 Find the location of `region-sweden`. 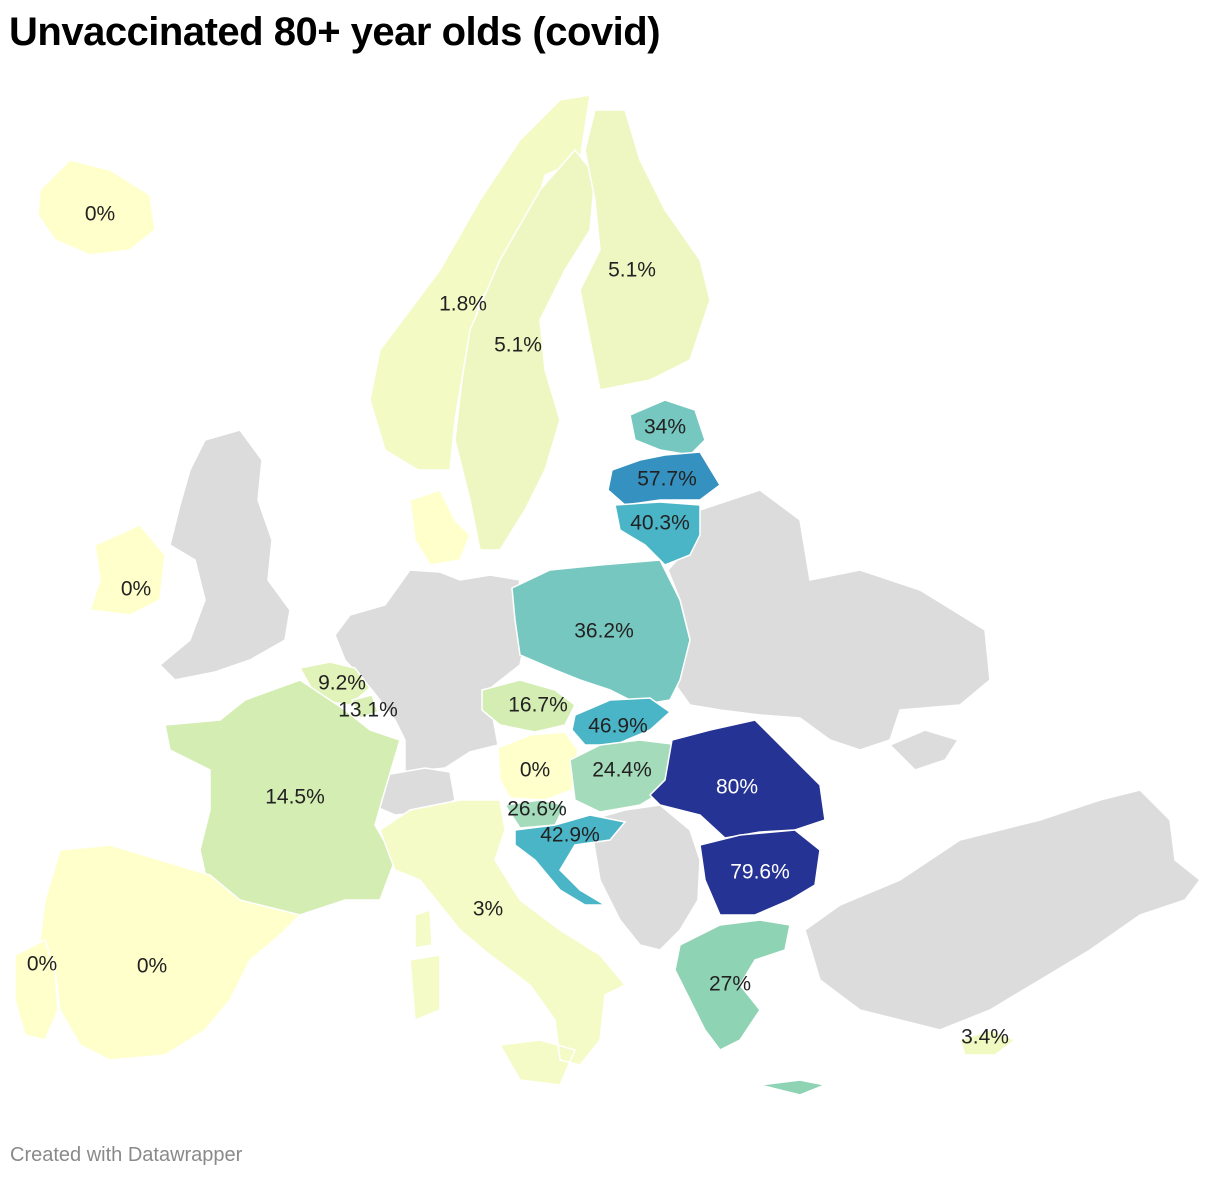

region-sweden is located at coordinates (525, 349).